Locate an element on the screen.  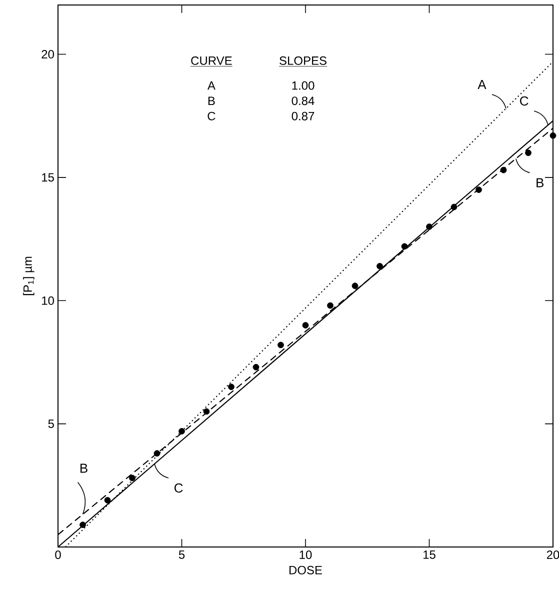
y-tick-label: 20 is located at coordinates (48, 54).